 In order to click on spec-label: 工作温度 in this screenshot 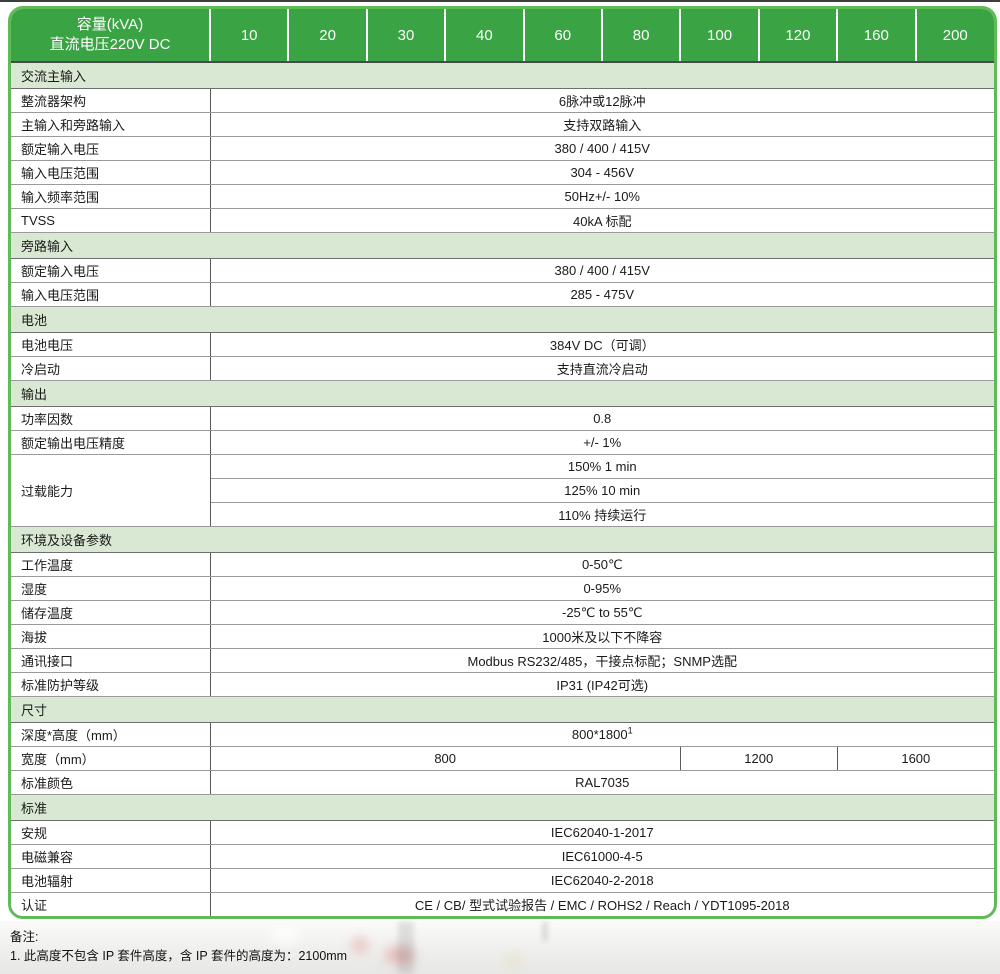, I will do `click(111, 564)`.